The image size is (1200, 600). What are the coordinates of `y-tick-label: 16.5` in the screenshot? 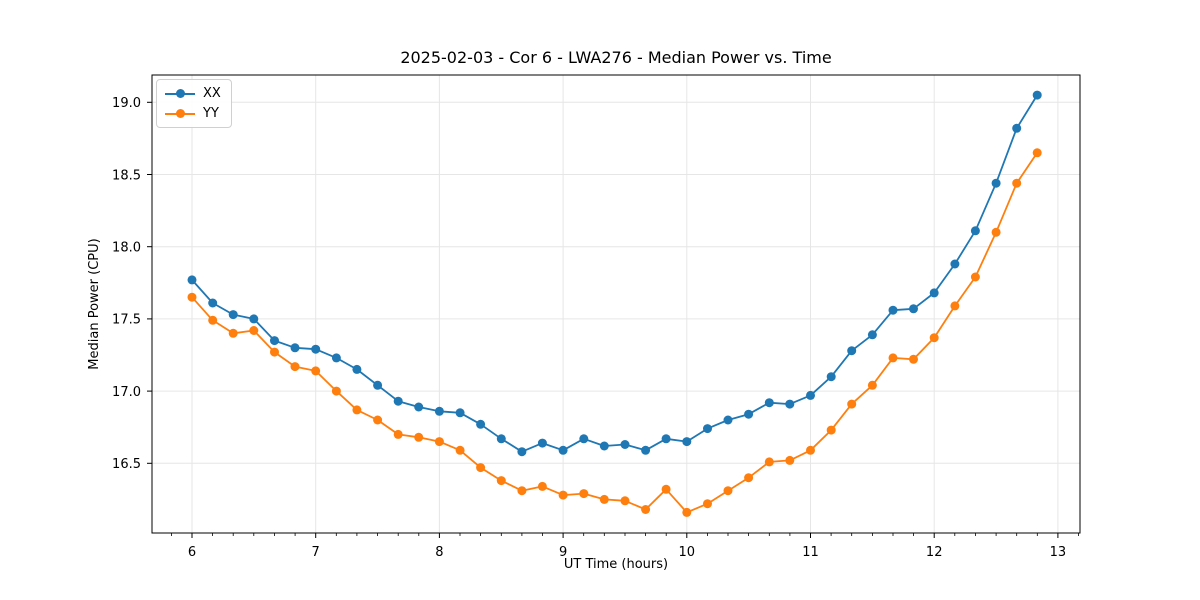 It's located at (126, 464).